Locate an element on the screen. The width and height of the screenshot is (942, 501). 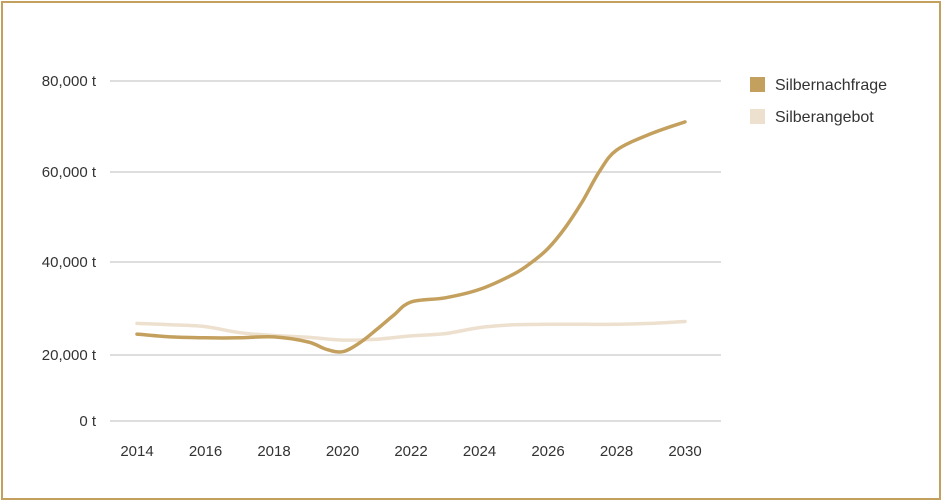
legend-swatch-silberangebot is located at coordinates (757, 116).